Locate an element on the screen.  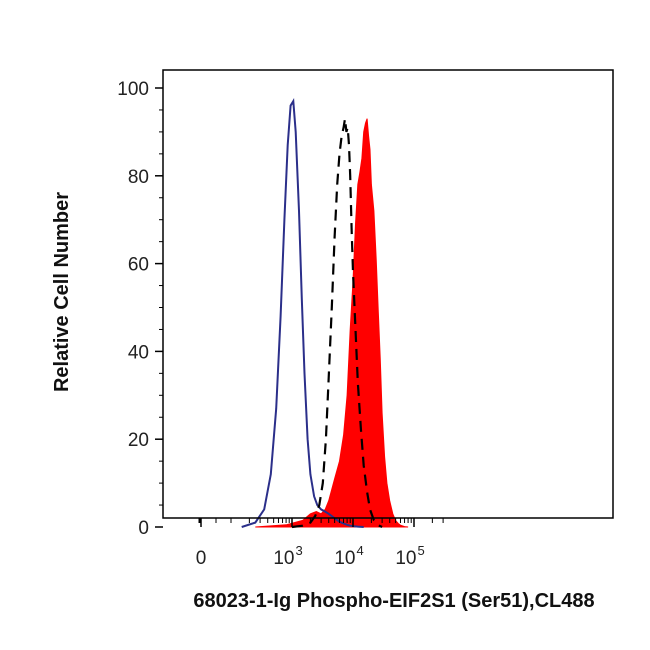
x-tick-label: 10⁵ is located at coordinates (409, 556).